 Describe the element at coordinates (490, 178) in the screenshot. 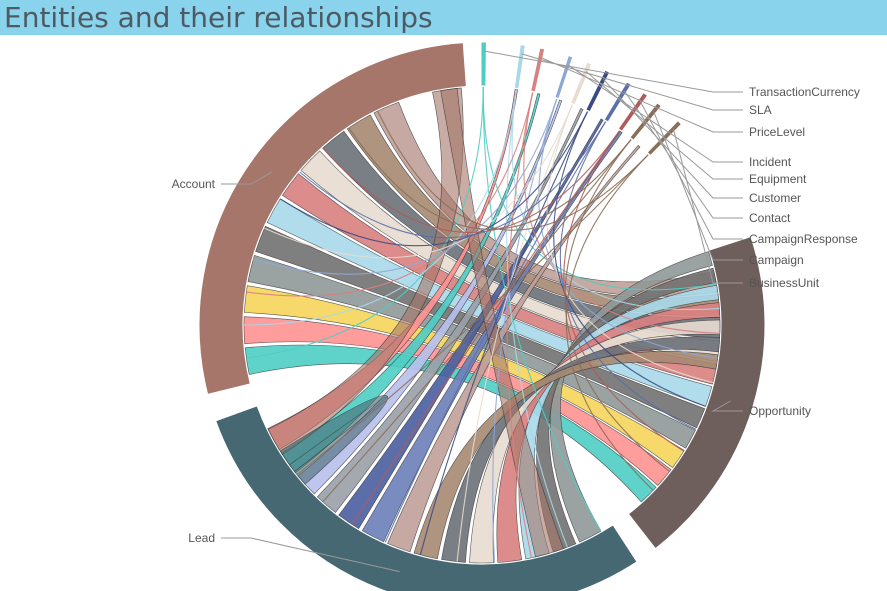

I see `link-campaign` at that location.